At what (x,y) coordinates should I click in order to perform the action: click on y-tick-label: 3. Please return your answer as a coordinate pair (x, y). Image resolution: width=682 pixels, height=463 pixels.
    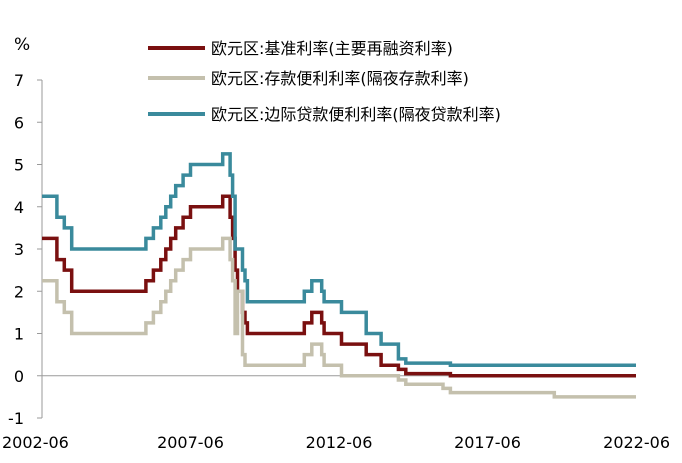
    Looking at the image, I should click on (19, 249).